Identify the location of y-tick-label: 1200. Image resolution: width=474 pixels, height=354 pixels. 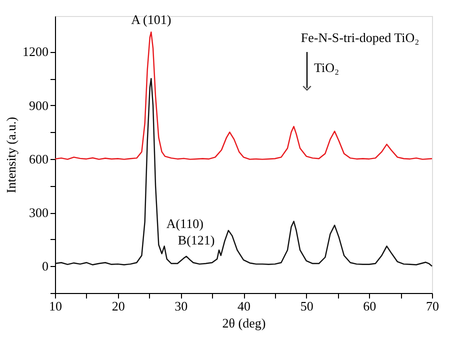
(35, 52).